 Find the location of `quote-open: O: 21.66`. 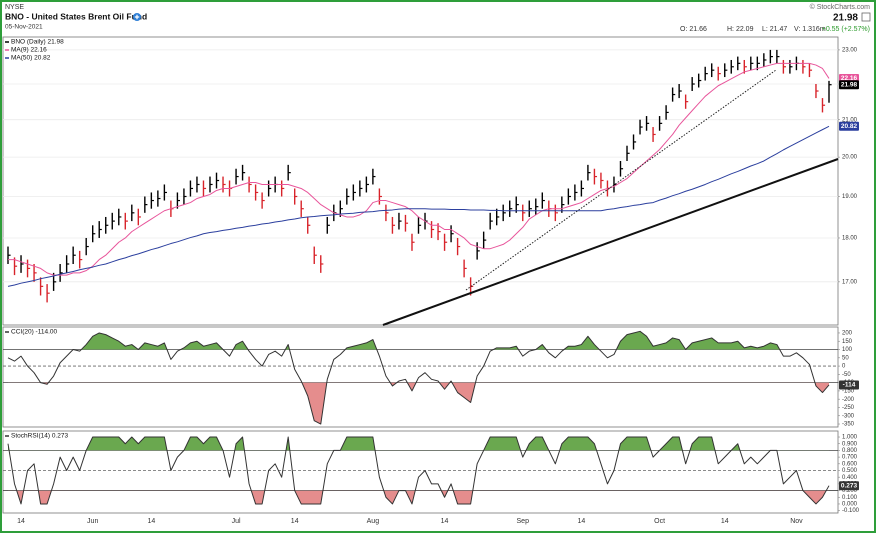

quote-open: O: 21.66 is located at coordinates (693, 29).